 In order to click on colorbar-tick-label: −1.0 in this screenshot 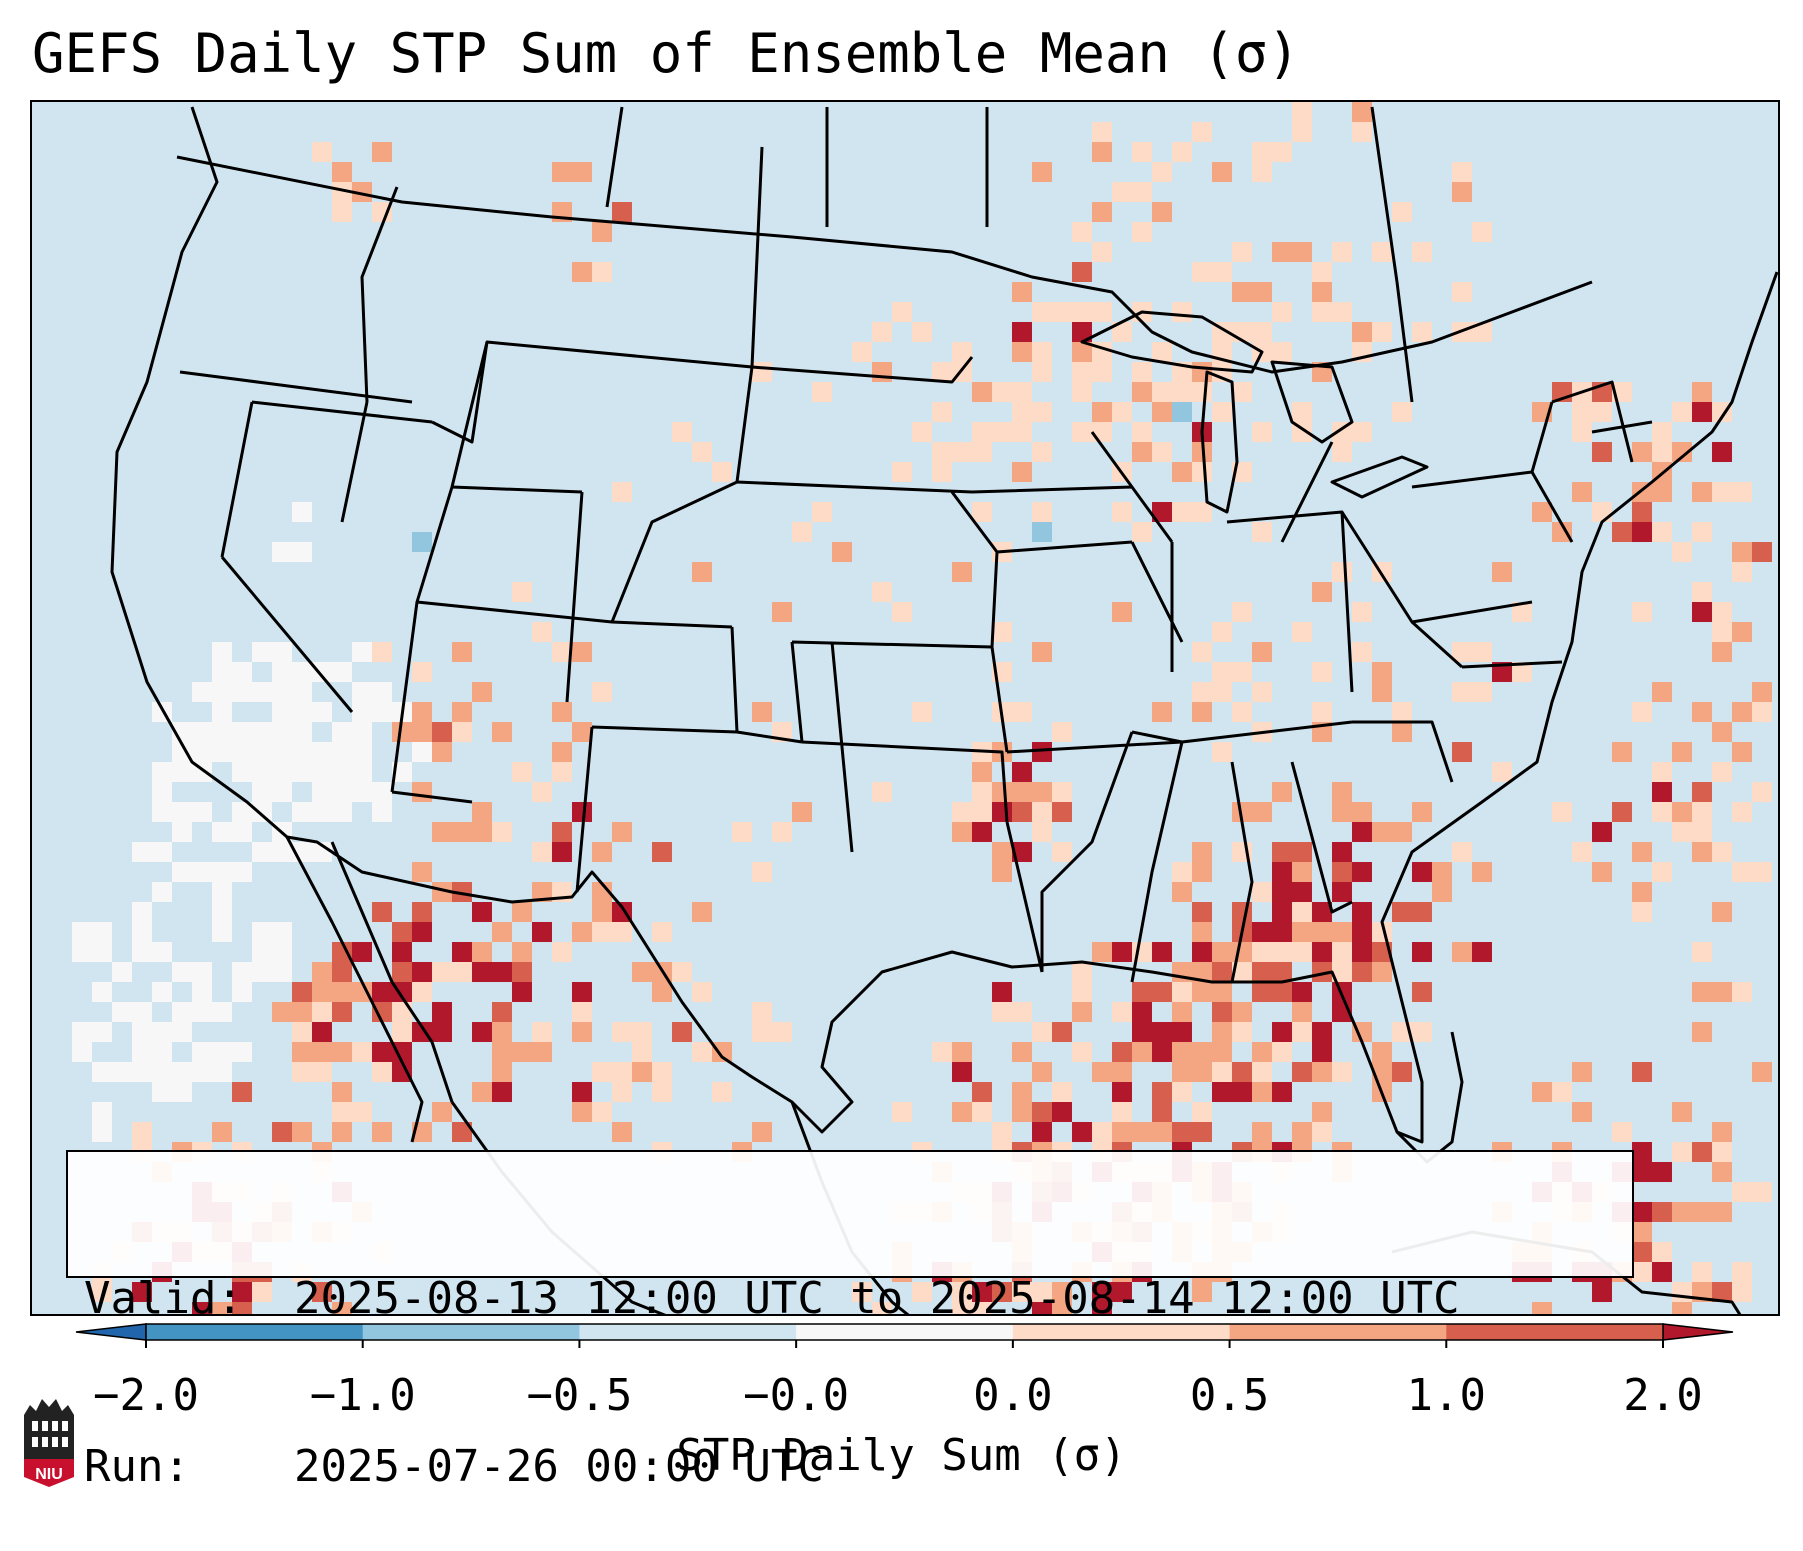, I will do `click(362, 1395)`.